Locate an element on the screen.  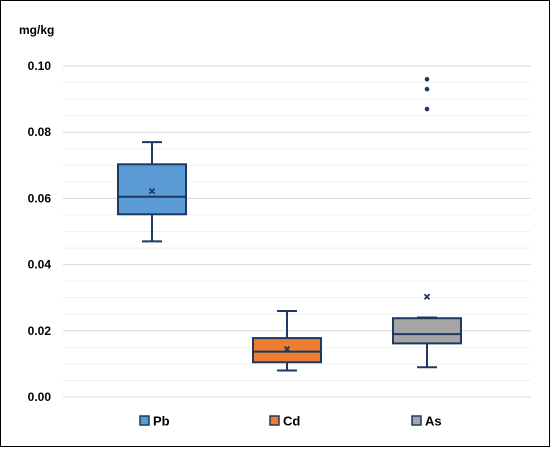
y-axis-ticks: 0.00 0.02 0.04 0.06 0.08 0.10 is located at coordinates (40, 231).